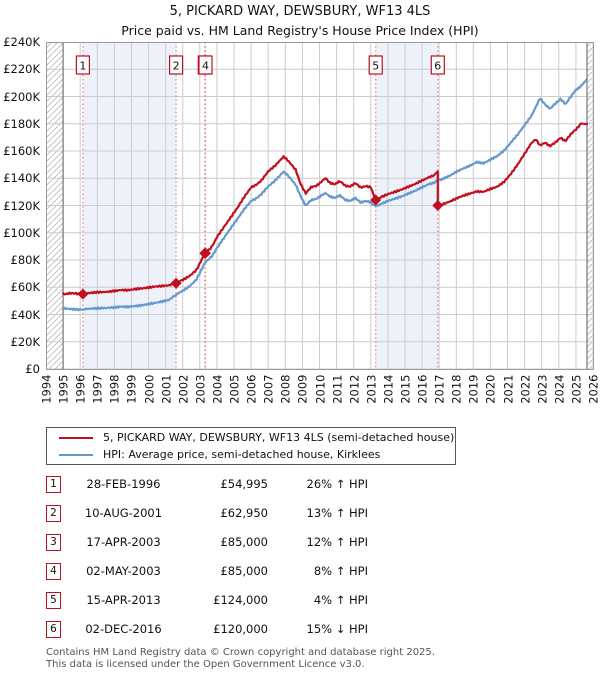  Describe the element at coordinates (240, 629) in the screenshot. I see `sale-price: £120,000` at that location.